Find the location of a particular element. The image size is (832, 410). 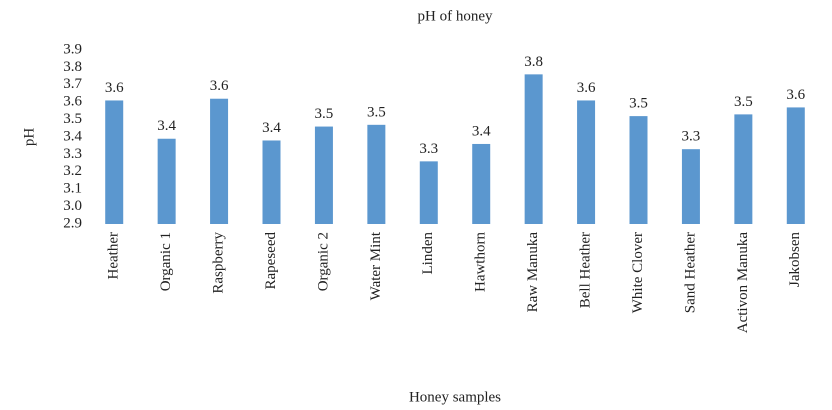

y-tick-label: 3.6 is located at coordinates (72, 102).